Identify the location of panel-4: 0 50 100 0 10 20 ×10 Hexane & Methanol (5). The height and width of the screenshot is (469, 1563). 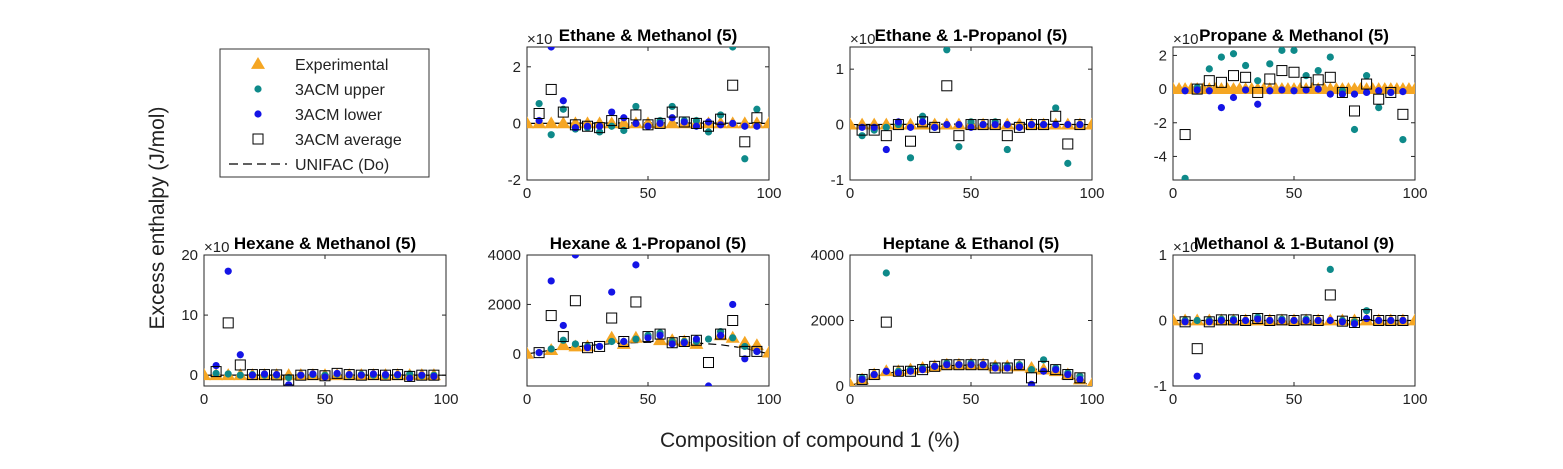
(319, 321).